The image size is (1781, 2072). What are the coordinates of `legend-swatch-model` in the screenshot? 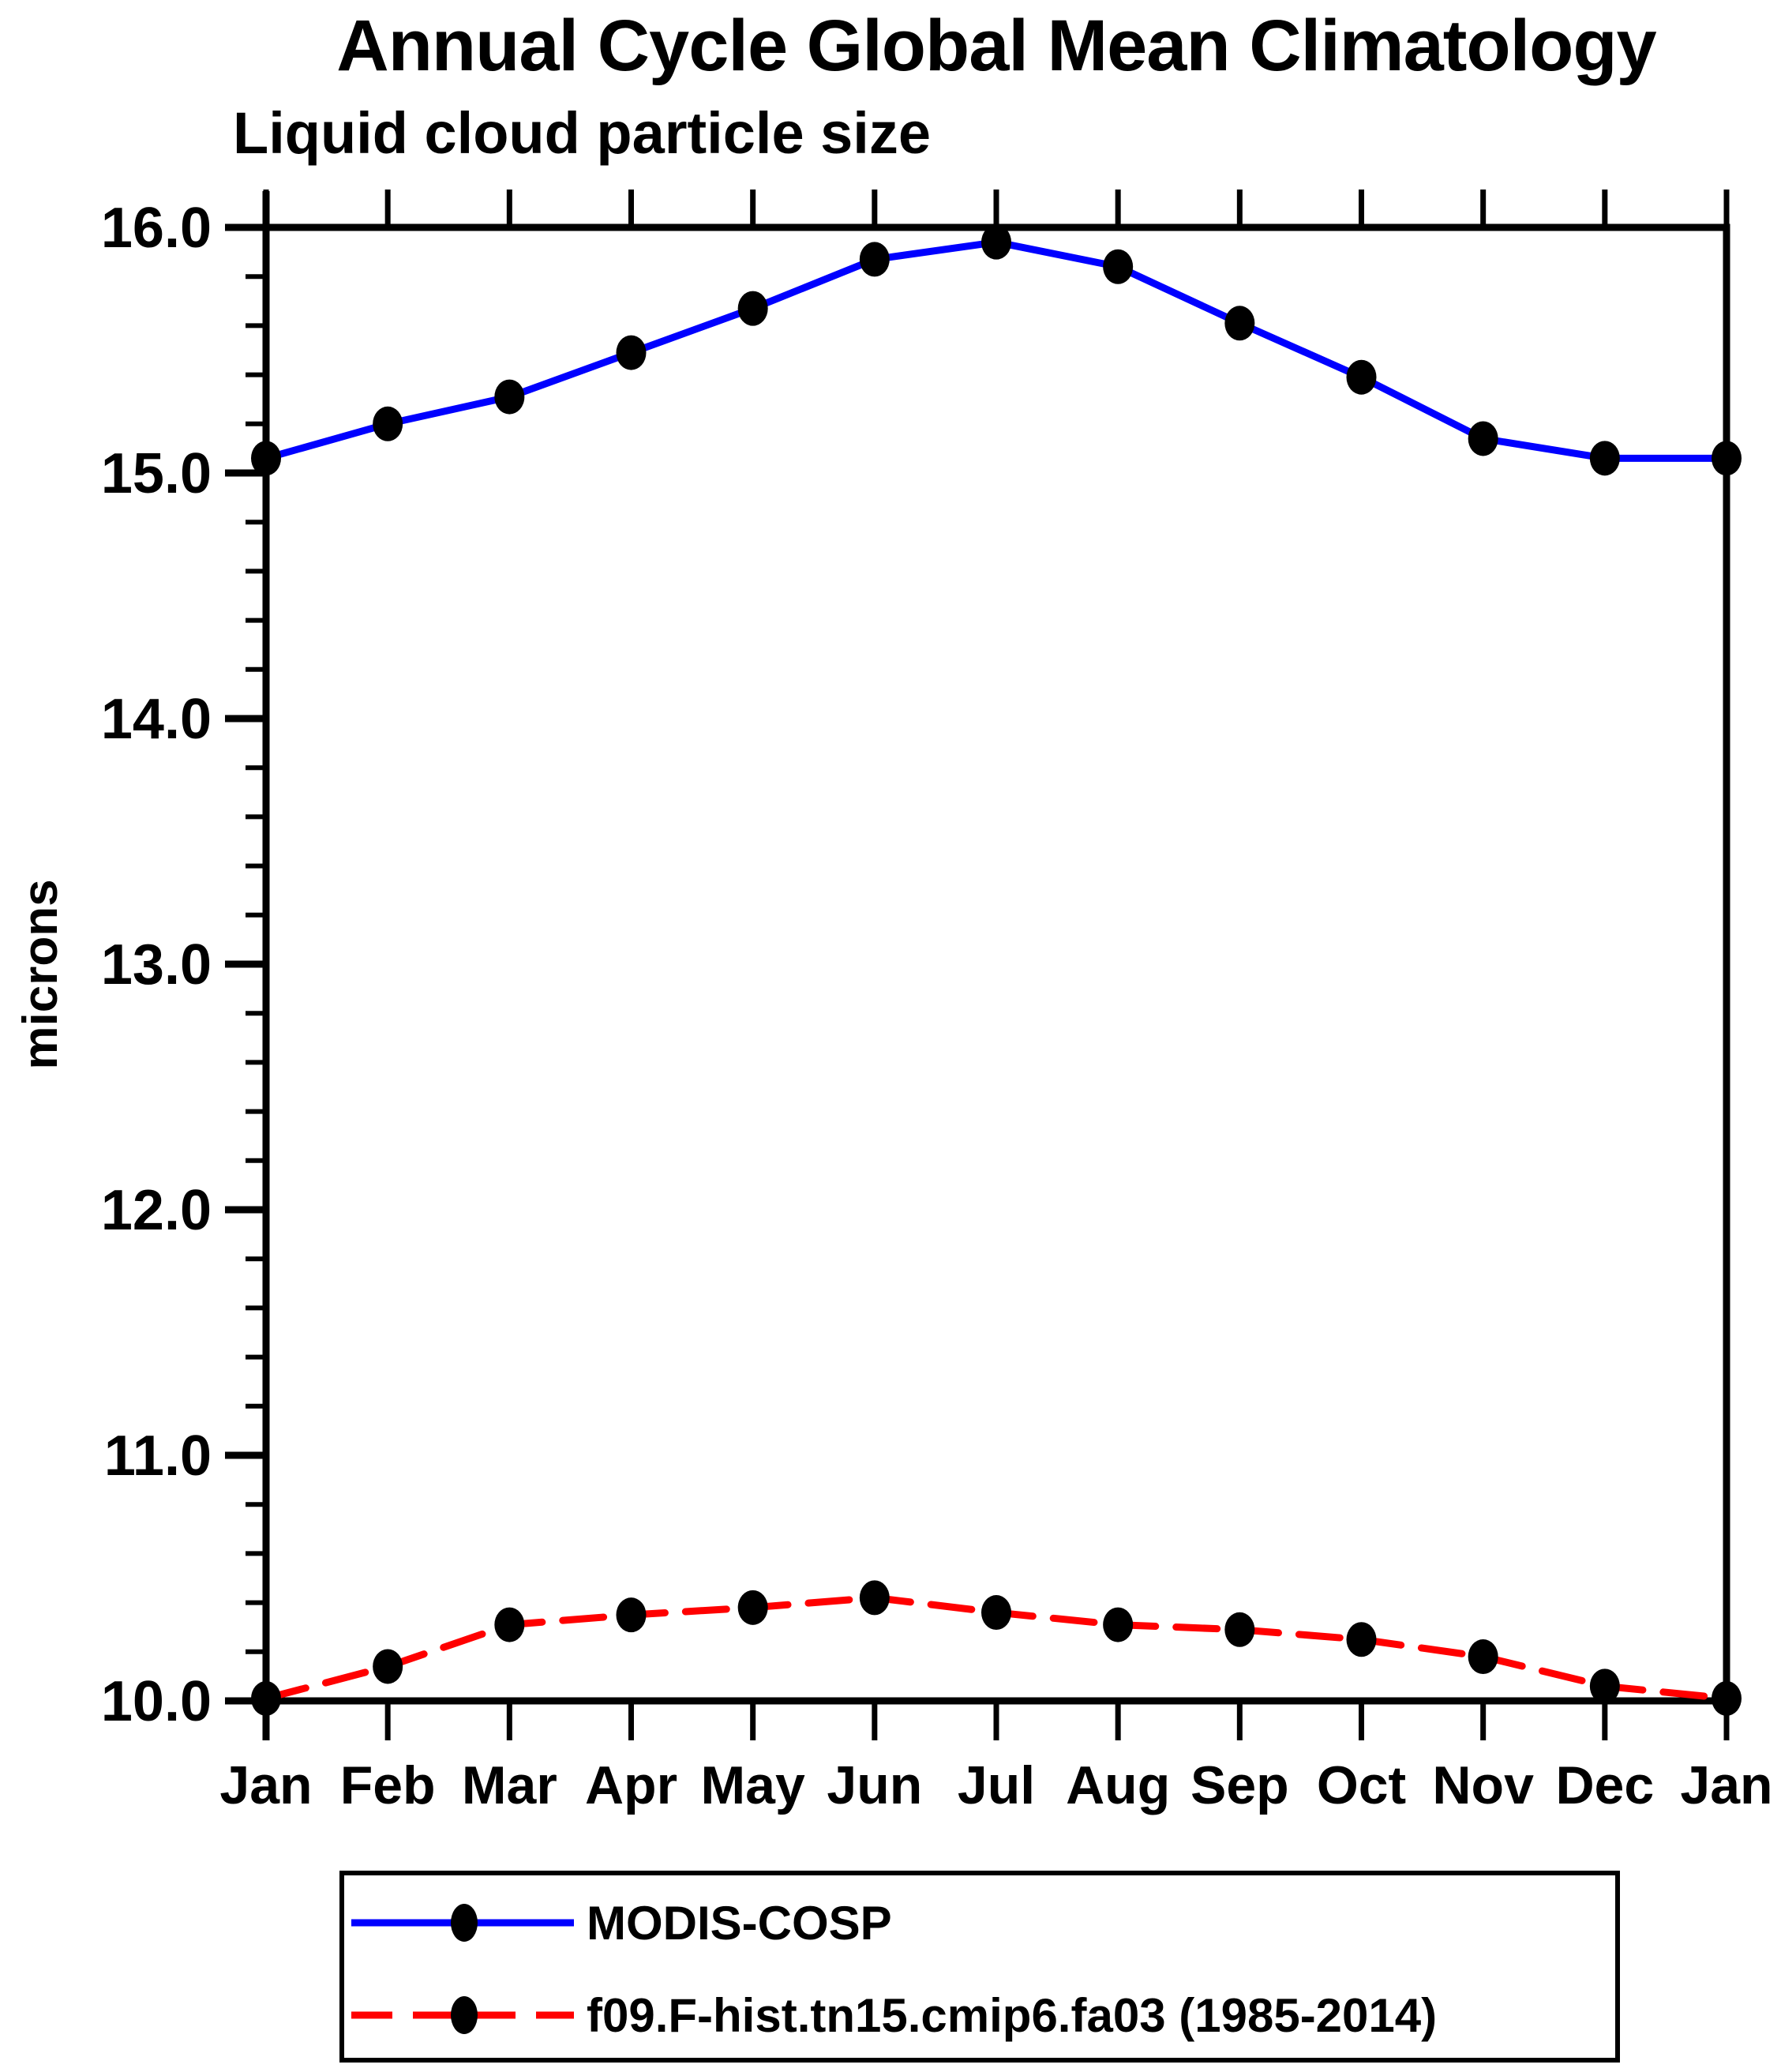 It's located at (462, 2015).